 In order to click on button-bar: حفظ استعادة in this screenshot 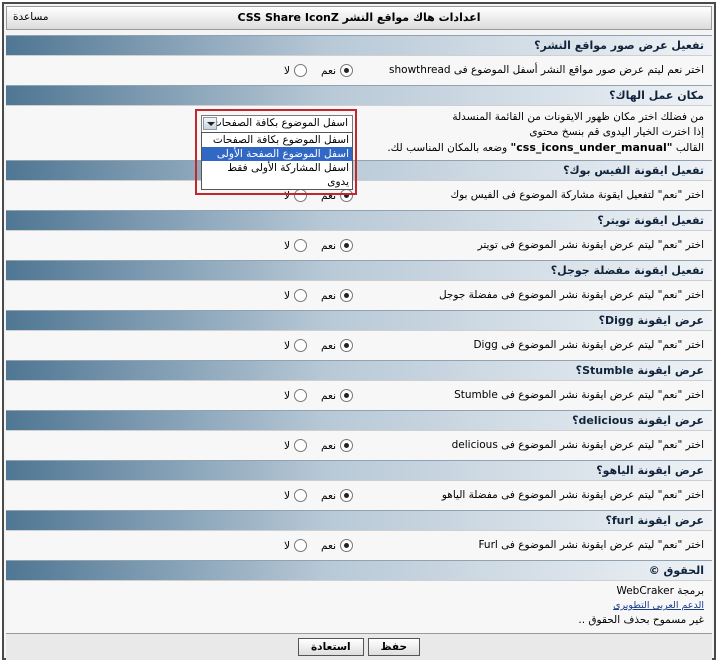, I will do `click(359, 646)`.